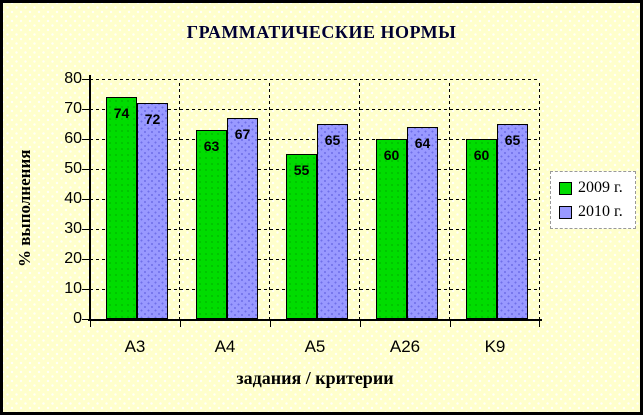 This screenshot has height=415, width=643. I want to click on bar-value-label: 74, so click(121, 113).